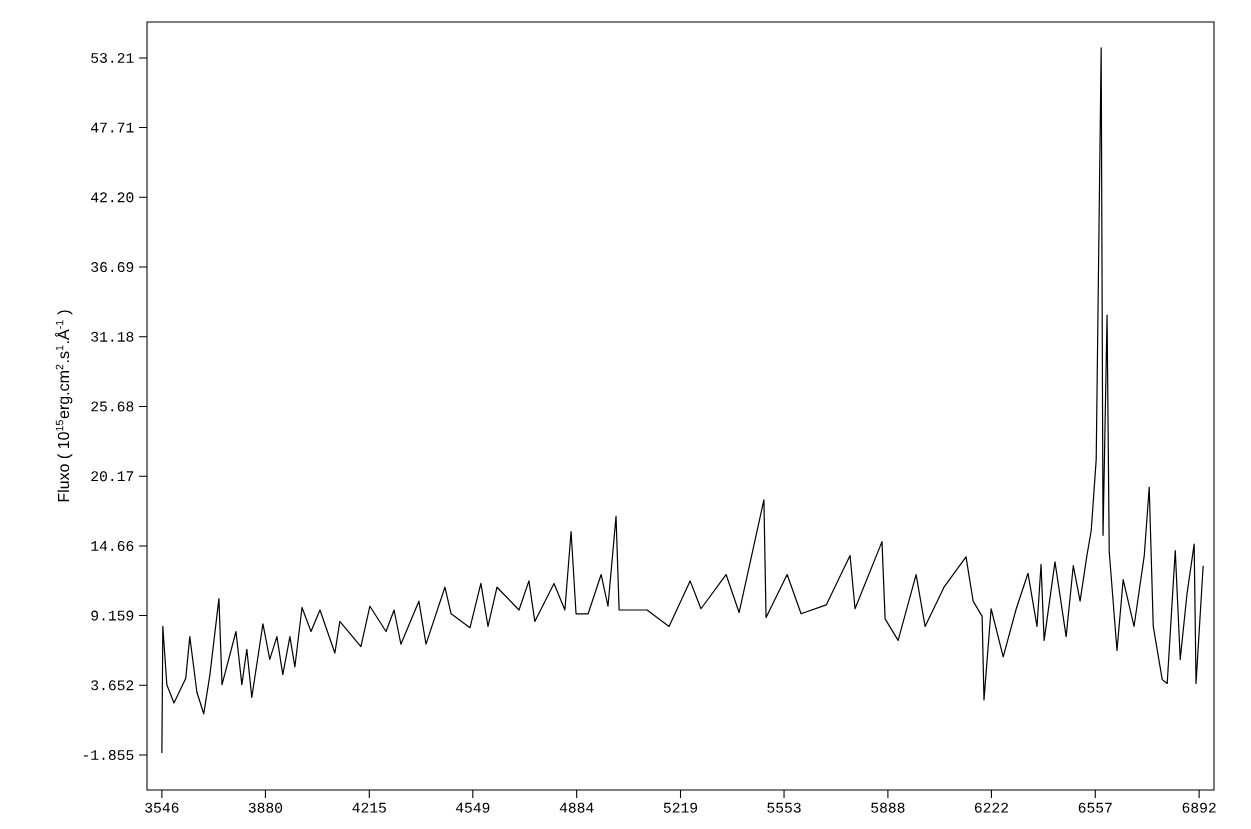 The image size is (1251, 829). Describe the element at coordinates (784, 807) in the screenshot. I see `x-tick-label: 5553` at that location.